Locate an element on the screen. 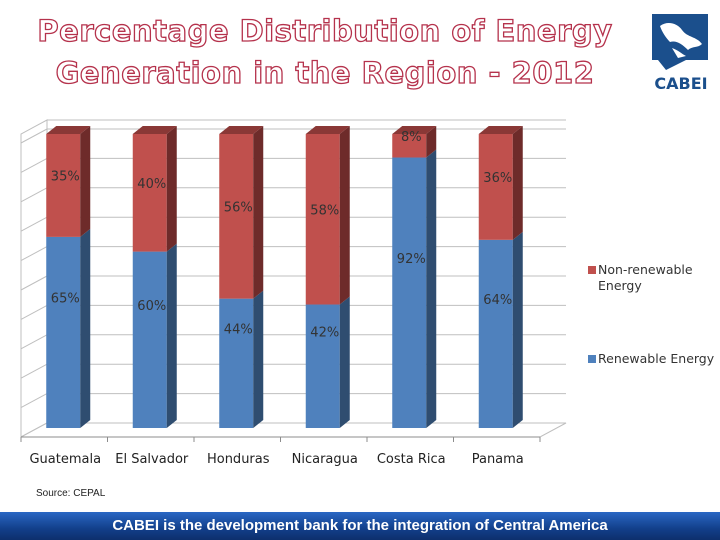  bar-renewable-side-panama is located at coordinates (517, 329).